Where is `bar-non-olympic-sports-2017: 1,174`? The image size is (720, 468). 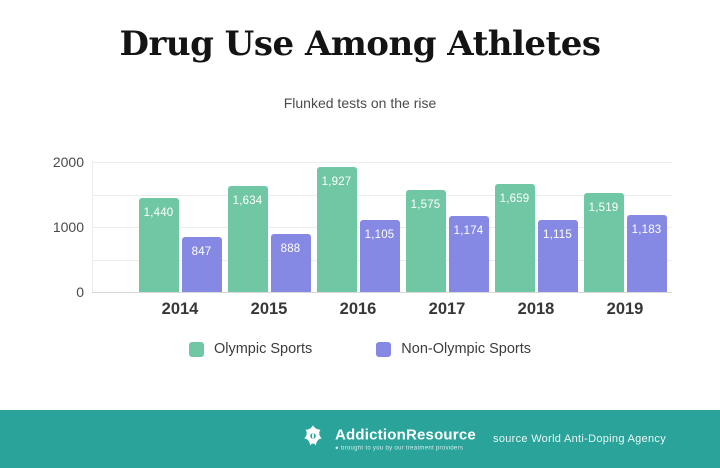 bar-non-olympic-sports-2017: 1,174 is located at coordinates (468, 253).